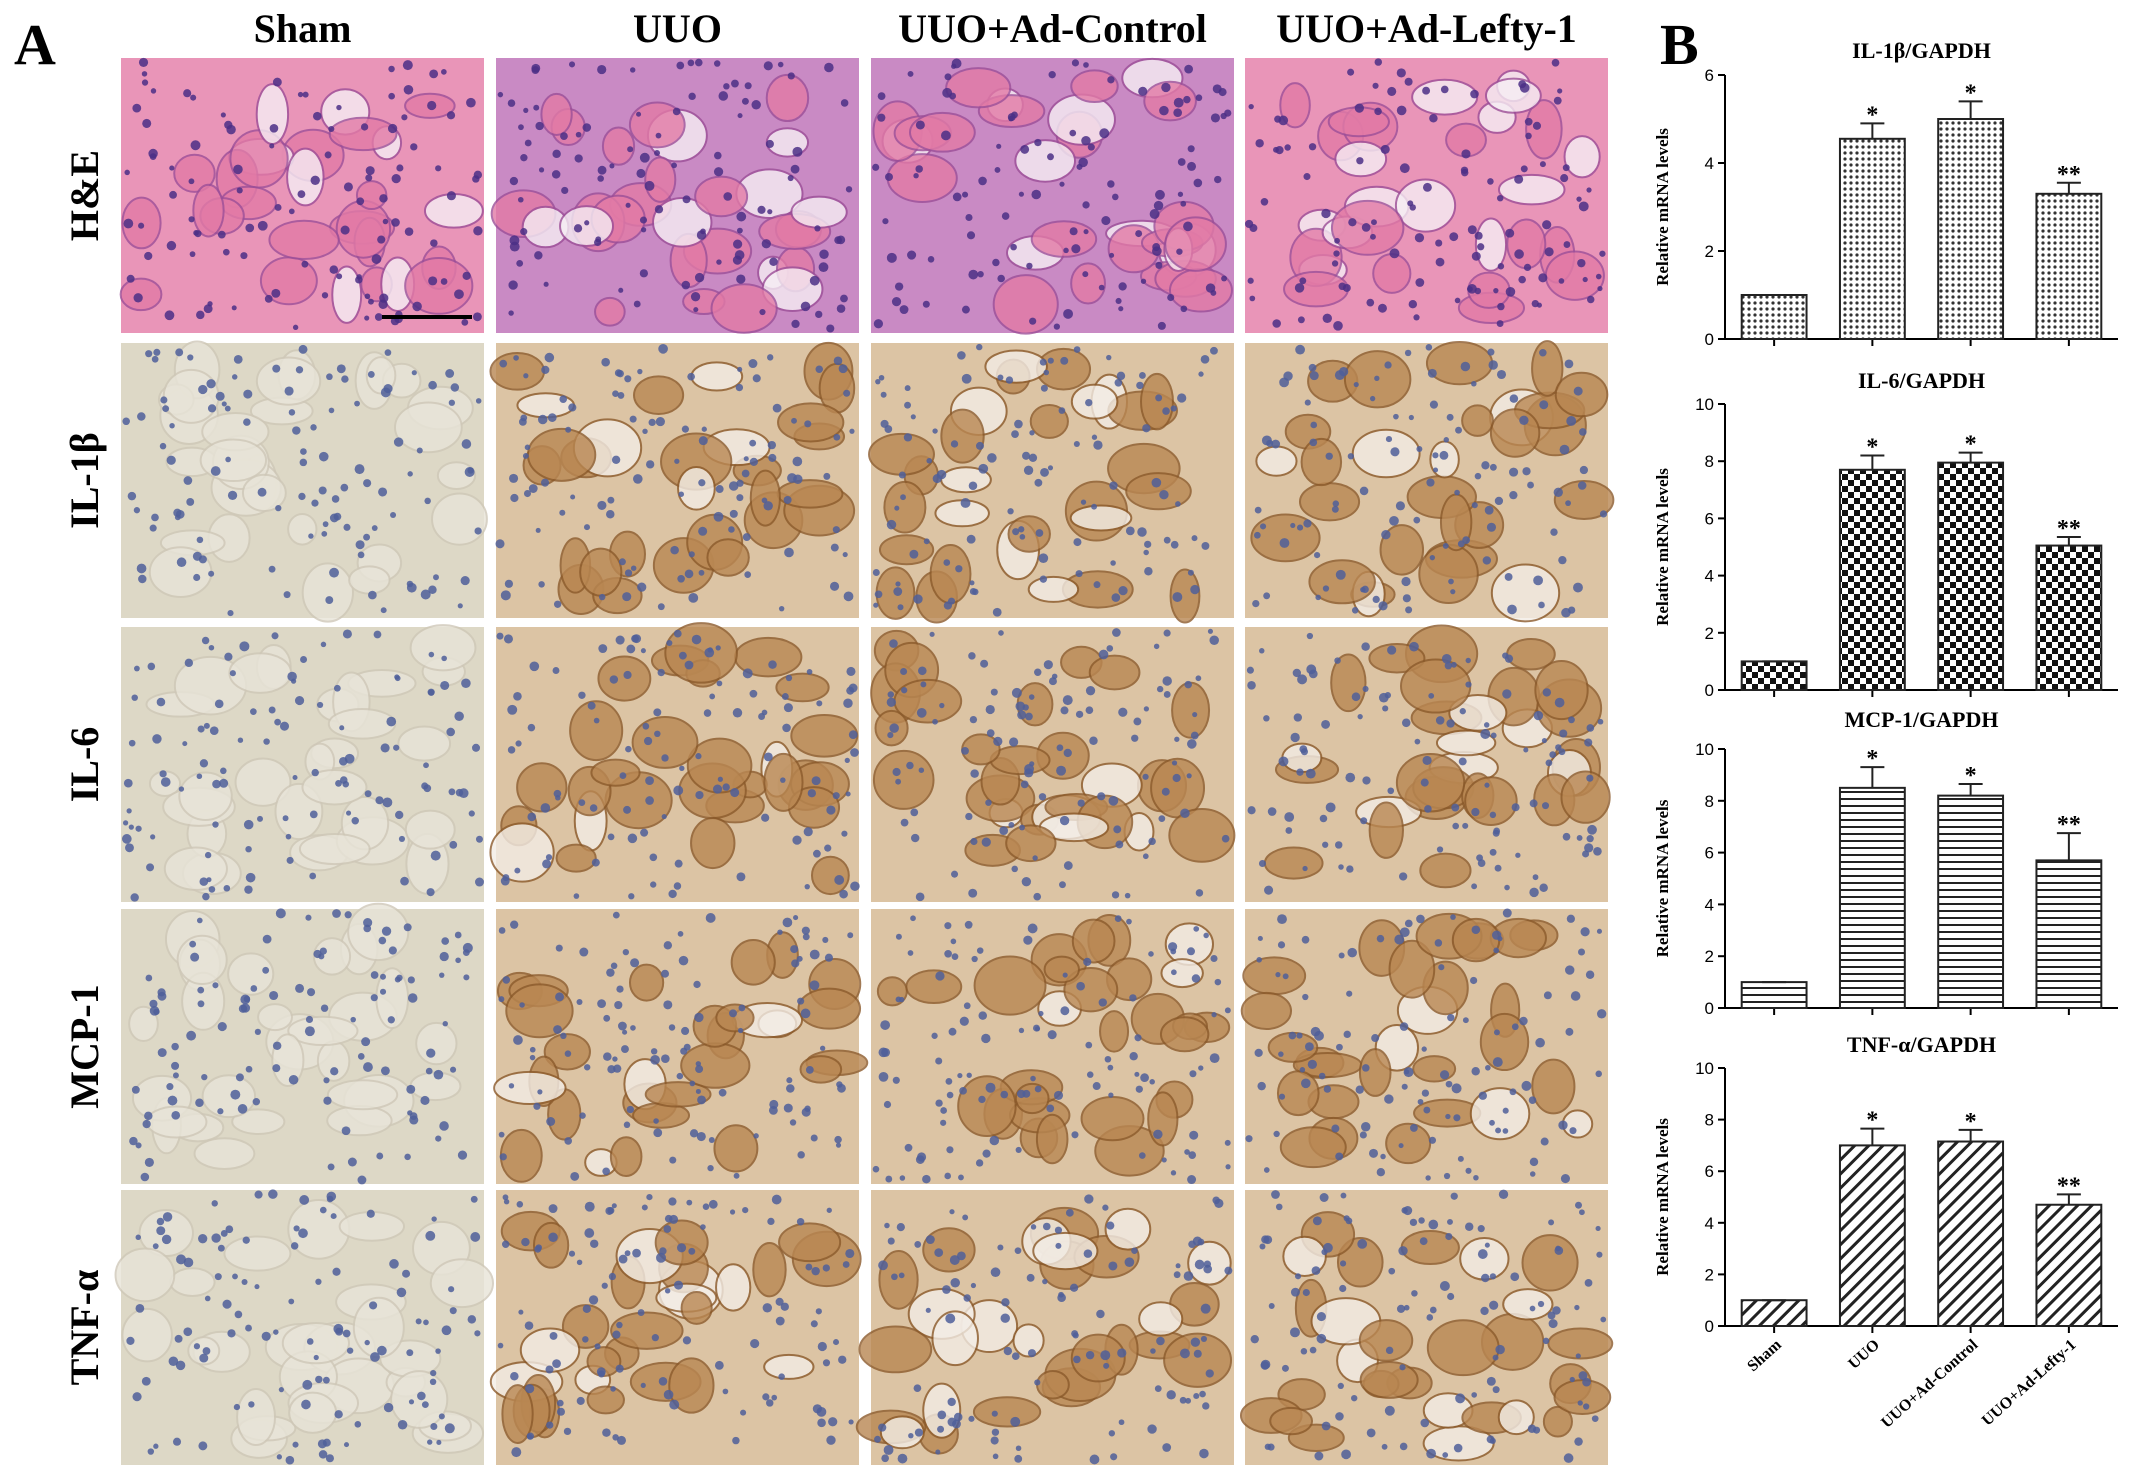 This screenshot has width=2150, height=1478. Describe the element at coordinates (1052, 28) in the screenshot. I see `column-header: UUO+Ad-Control` at that location.